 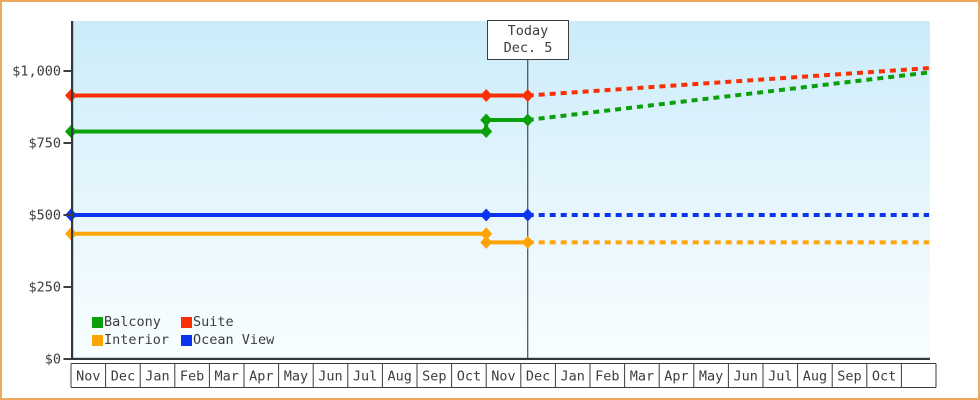 What do you see at coordinates (44, 216) in the screenshot?
I see `y-tick-label: $500` at bounding box center [44, 216].